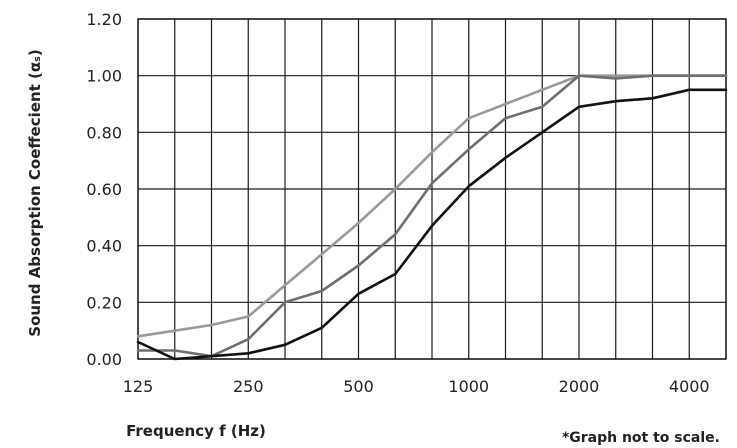 This screenshot has height=448, width=737. Describe the element at coordinates (579, 386) in the screenshot. I see `x-tick-label: 2000` at that location.